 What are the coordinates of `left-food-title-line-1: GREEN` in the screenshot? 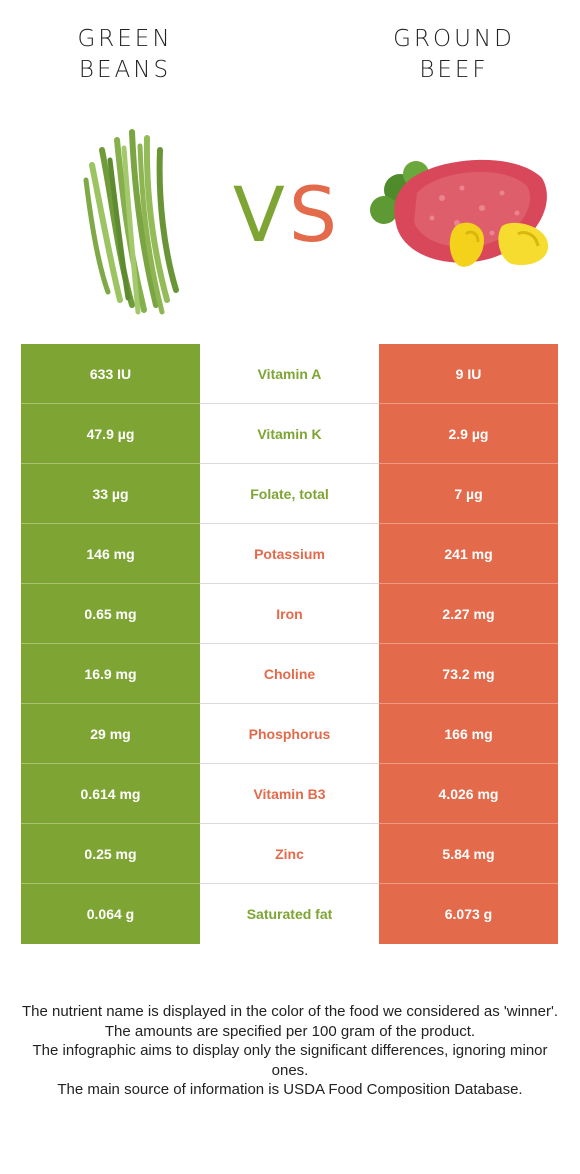 It's located at (125, 39).